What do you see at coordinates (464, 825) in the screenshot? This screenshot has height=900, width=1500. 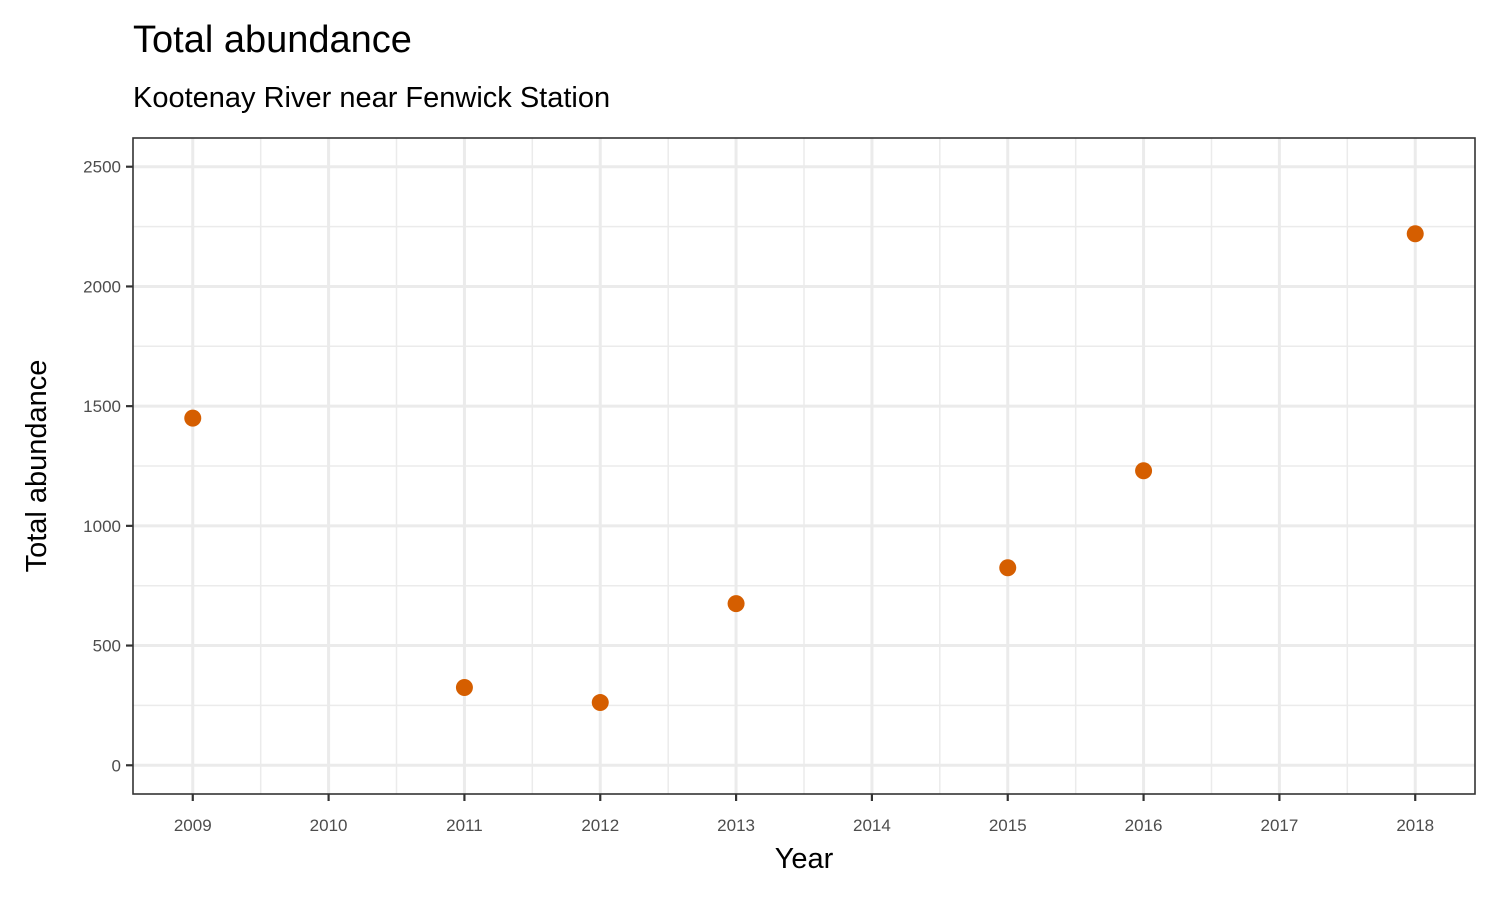 I see `x-tick-label: 2011` at bounding box center [464, 825].